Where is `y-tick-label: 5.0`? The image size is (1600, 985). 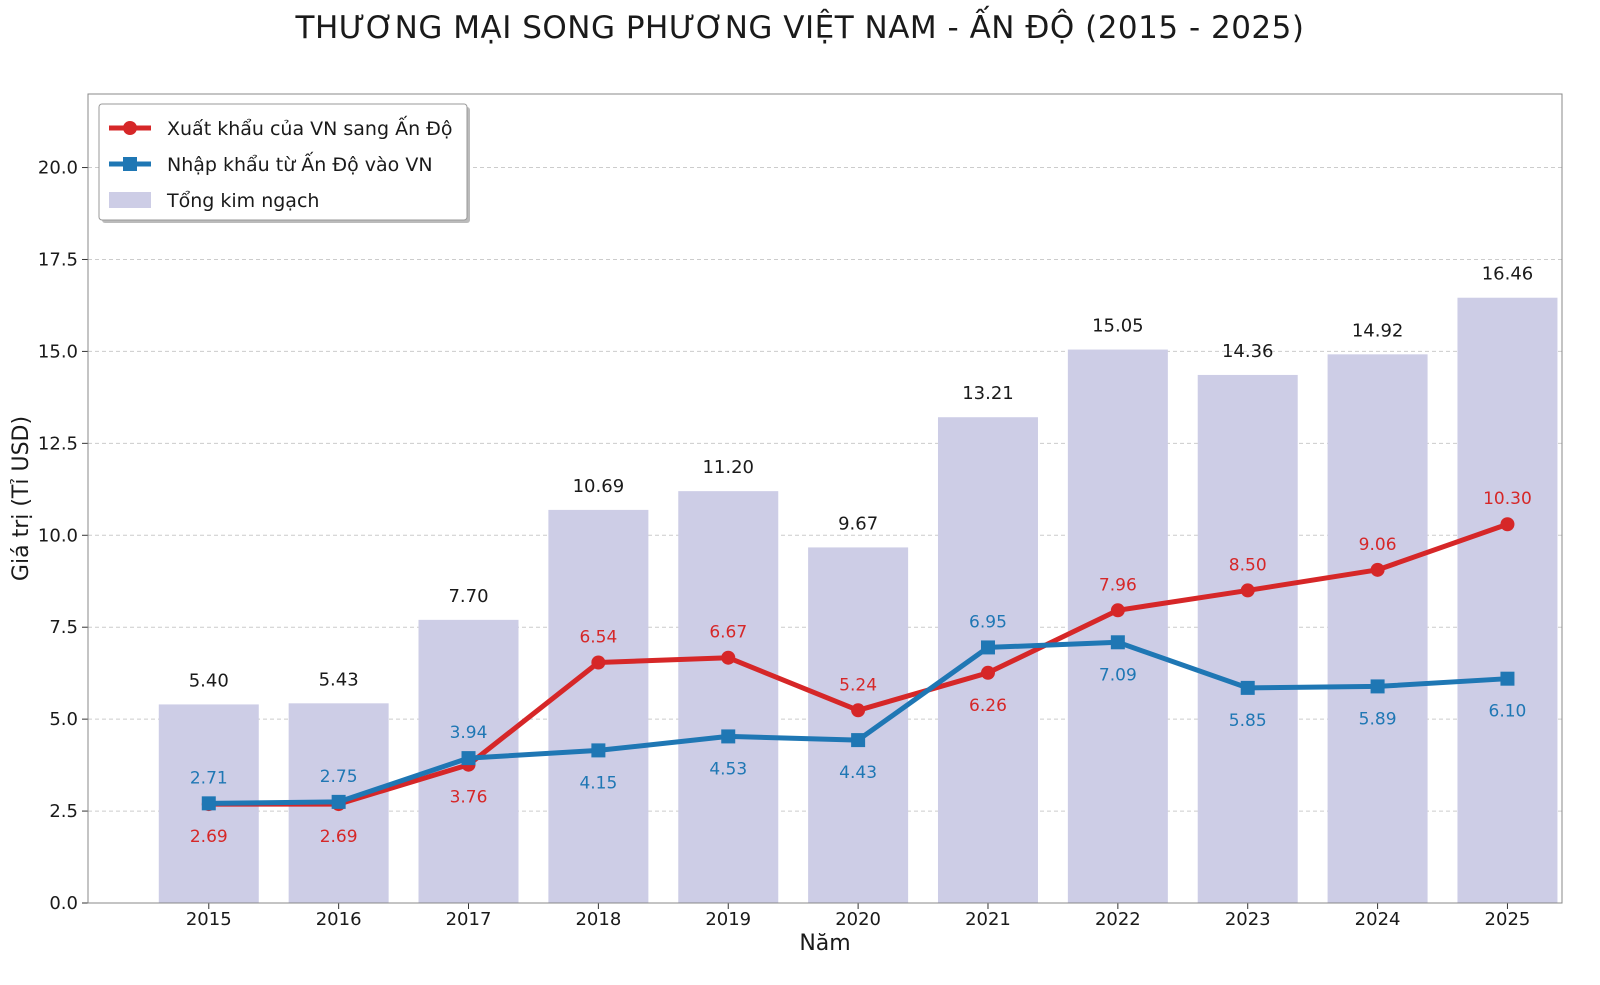 y-tick-label: 5.0 is located at coordinates (63, 719).